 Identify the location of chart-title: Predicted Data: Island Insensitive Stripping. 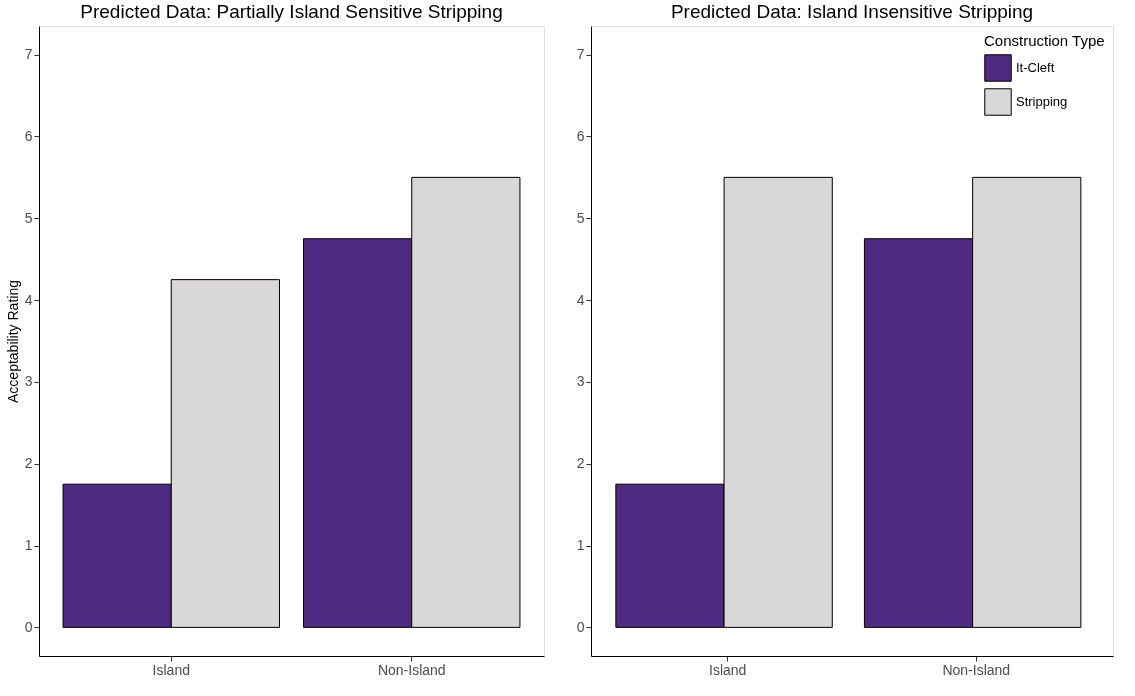
(852, 11).